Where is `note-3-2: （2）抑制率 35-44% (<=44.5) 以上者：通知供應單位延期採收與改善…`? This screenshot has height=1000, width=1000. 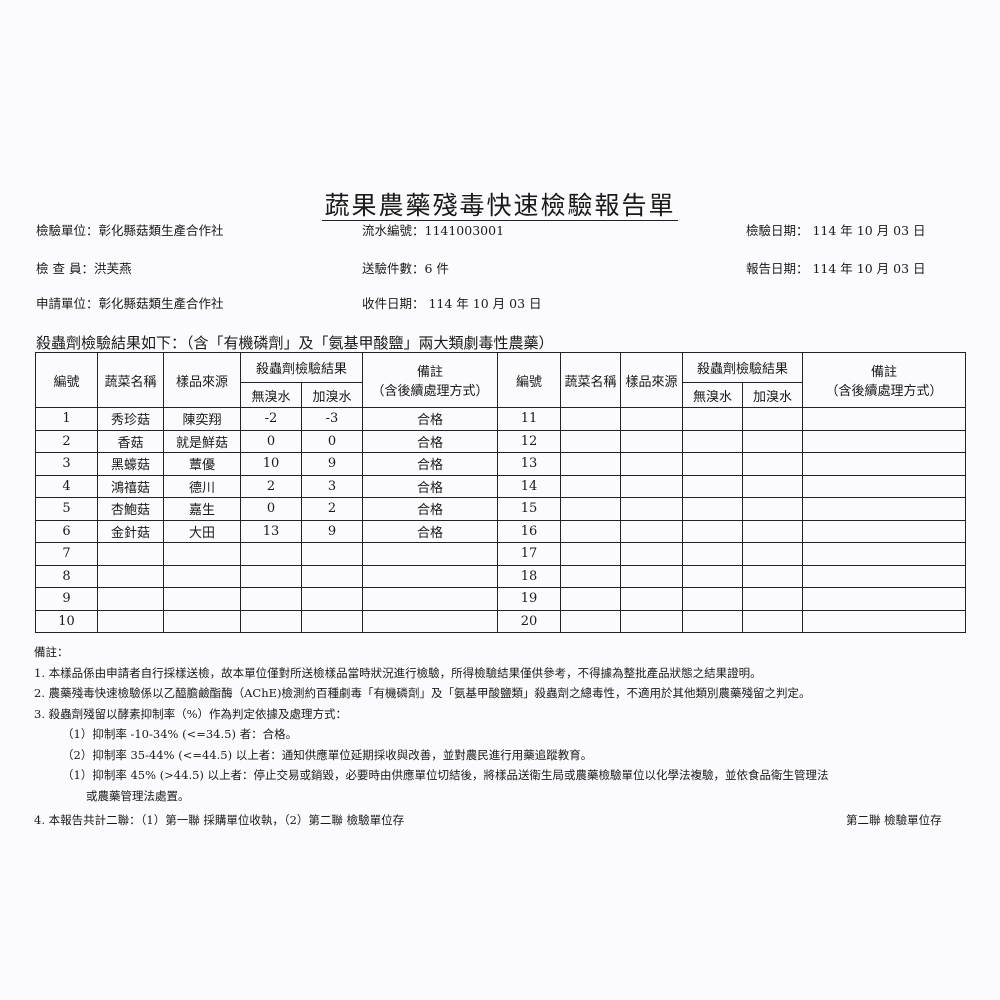
note-3-2: （2）抑制率 35-44% (<=44.5) 以上者：通知供應單位延期採收與改善… is located at coordinates (327, 754).